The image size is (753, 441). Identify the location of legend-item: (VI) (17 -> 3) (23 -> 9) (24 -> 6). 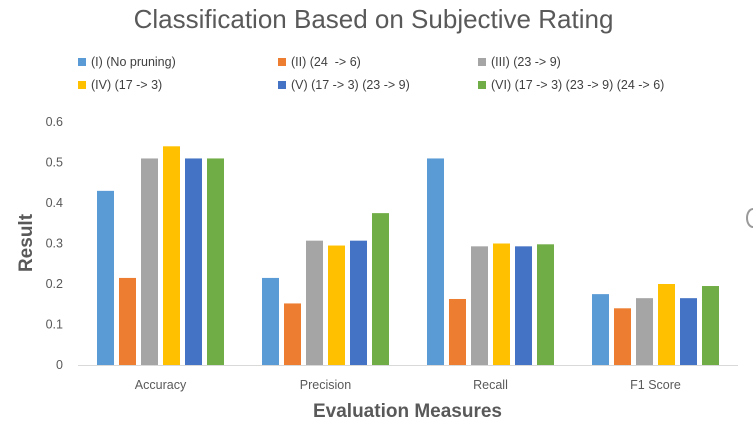
(608, 85).